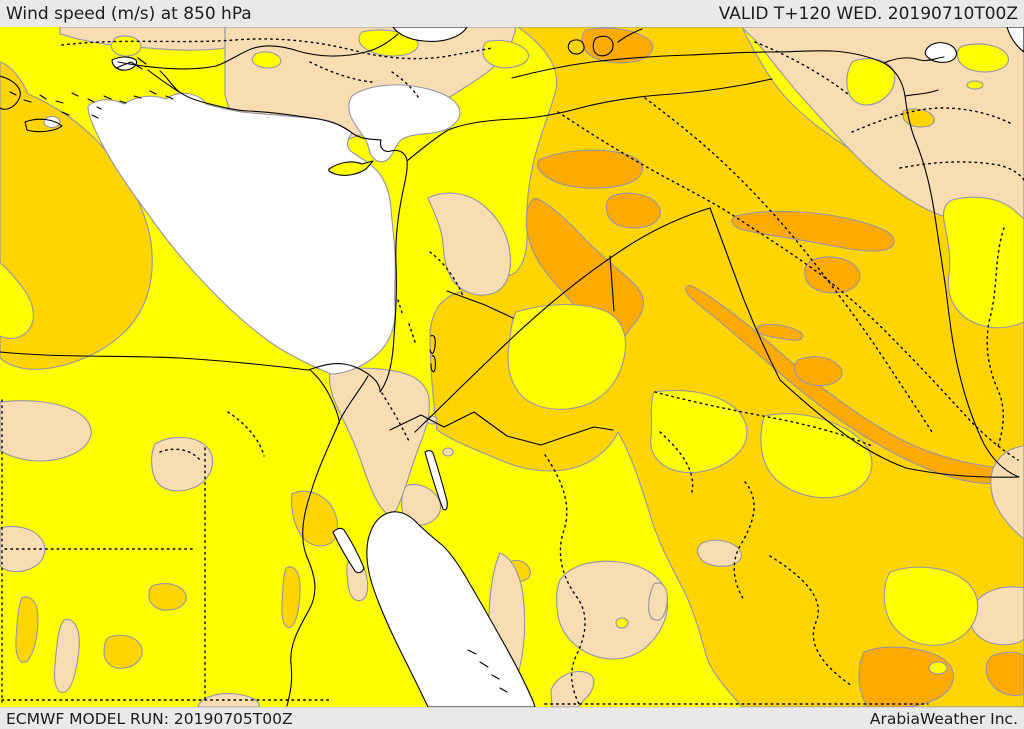  Describe the element at coordinates (432, 353) in the screenshot. I see `dead-sea` at that location.